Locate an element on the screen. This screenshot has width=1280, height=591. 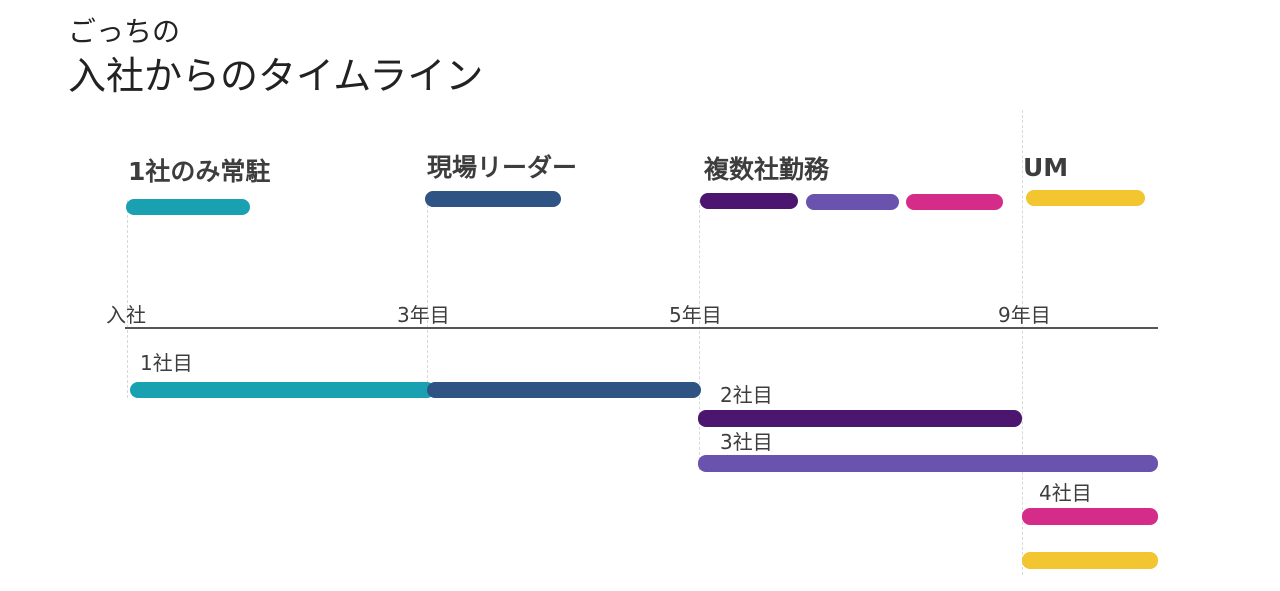
guide-line-year9 is located at coordinates (1022, 342).